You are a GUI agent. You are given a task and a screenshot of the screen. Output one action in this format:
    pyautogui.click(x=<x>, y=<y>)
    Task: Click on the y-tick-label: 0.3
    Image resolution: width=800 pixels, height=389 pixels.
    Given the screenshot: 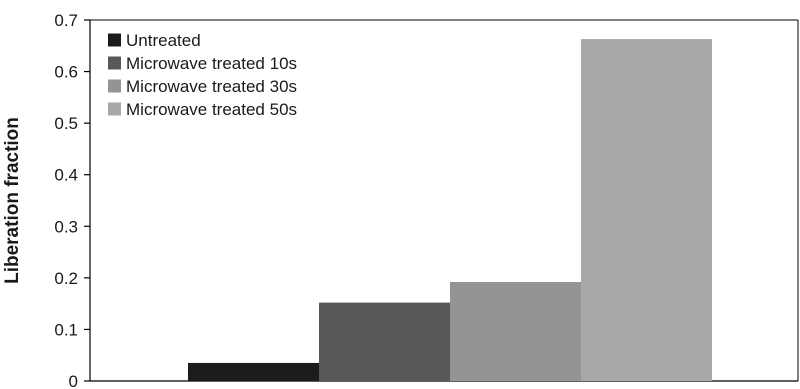 What is the action you would take?
    pyautogui.click(x=66, y=226)
    